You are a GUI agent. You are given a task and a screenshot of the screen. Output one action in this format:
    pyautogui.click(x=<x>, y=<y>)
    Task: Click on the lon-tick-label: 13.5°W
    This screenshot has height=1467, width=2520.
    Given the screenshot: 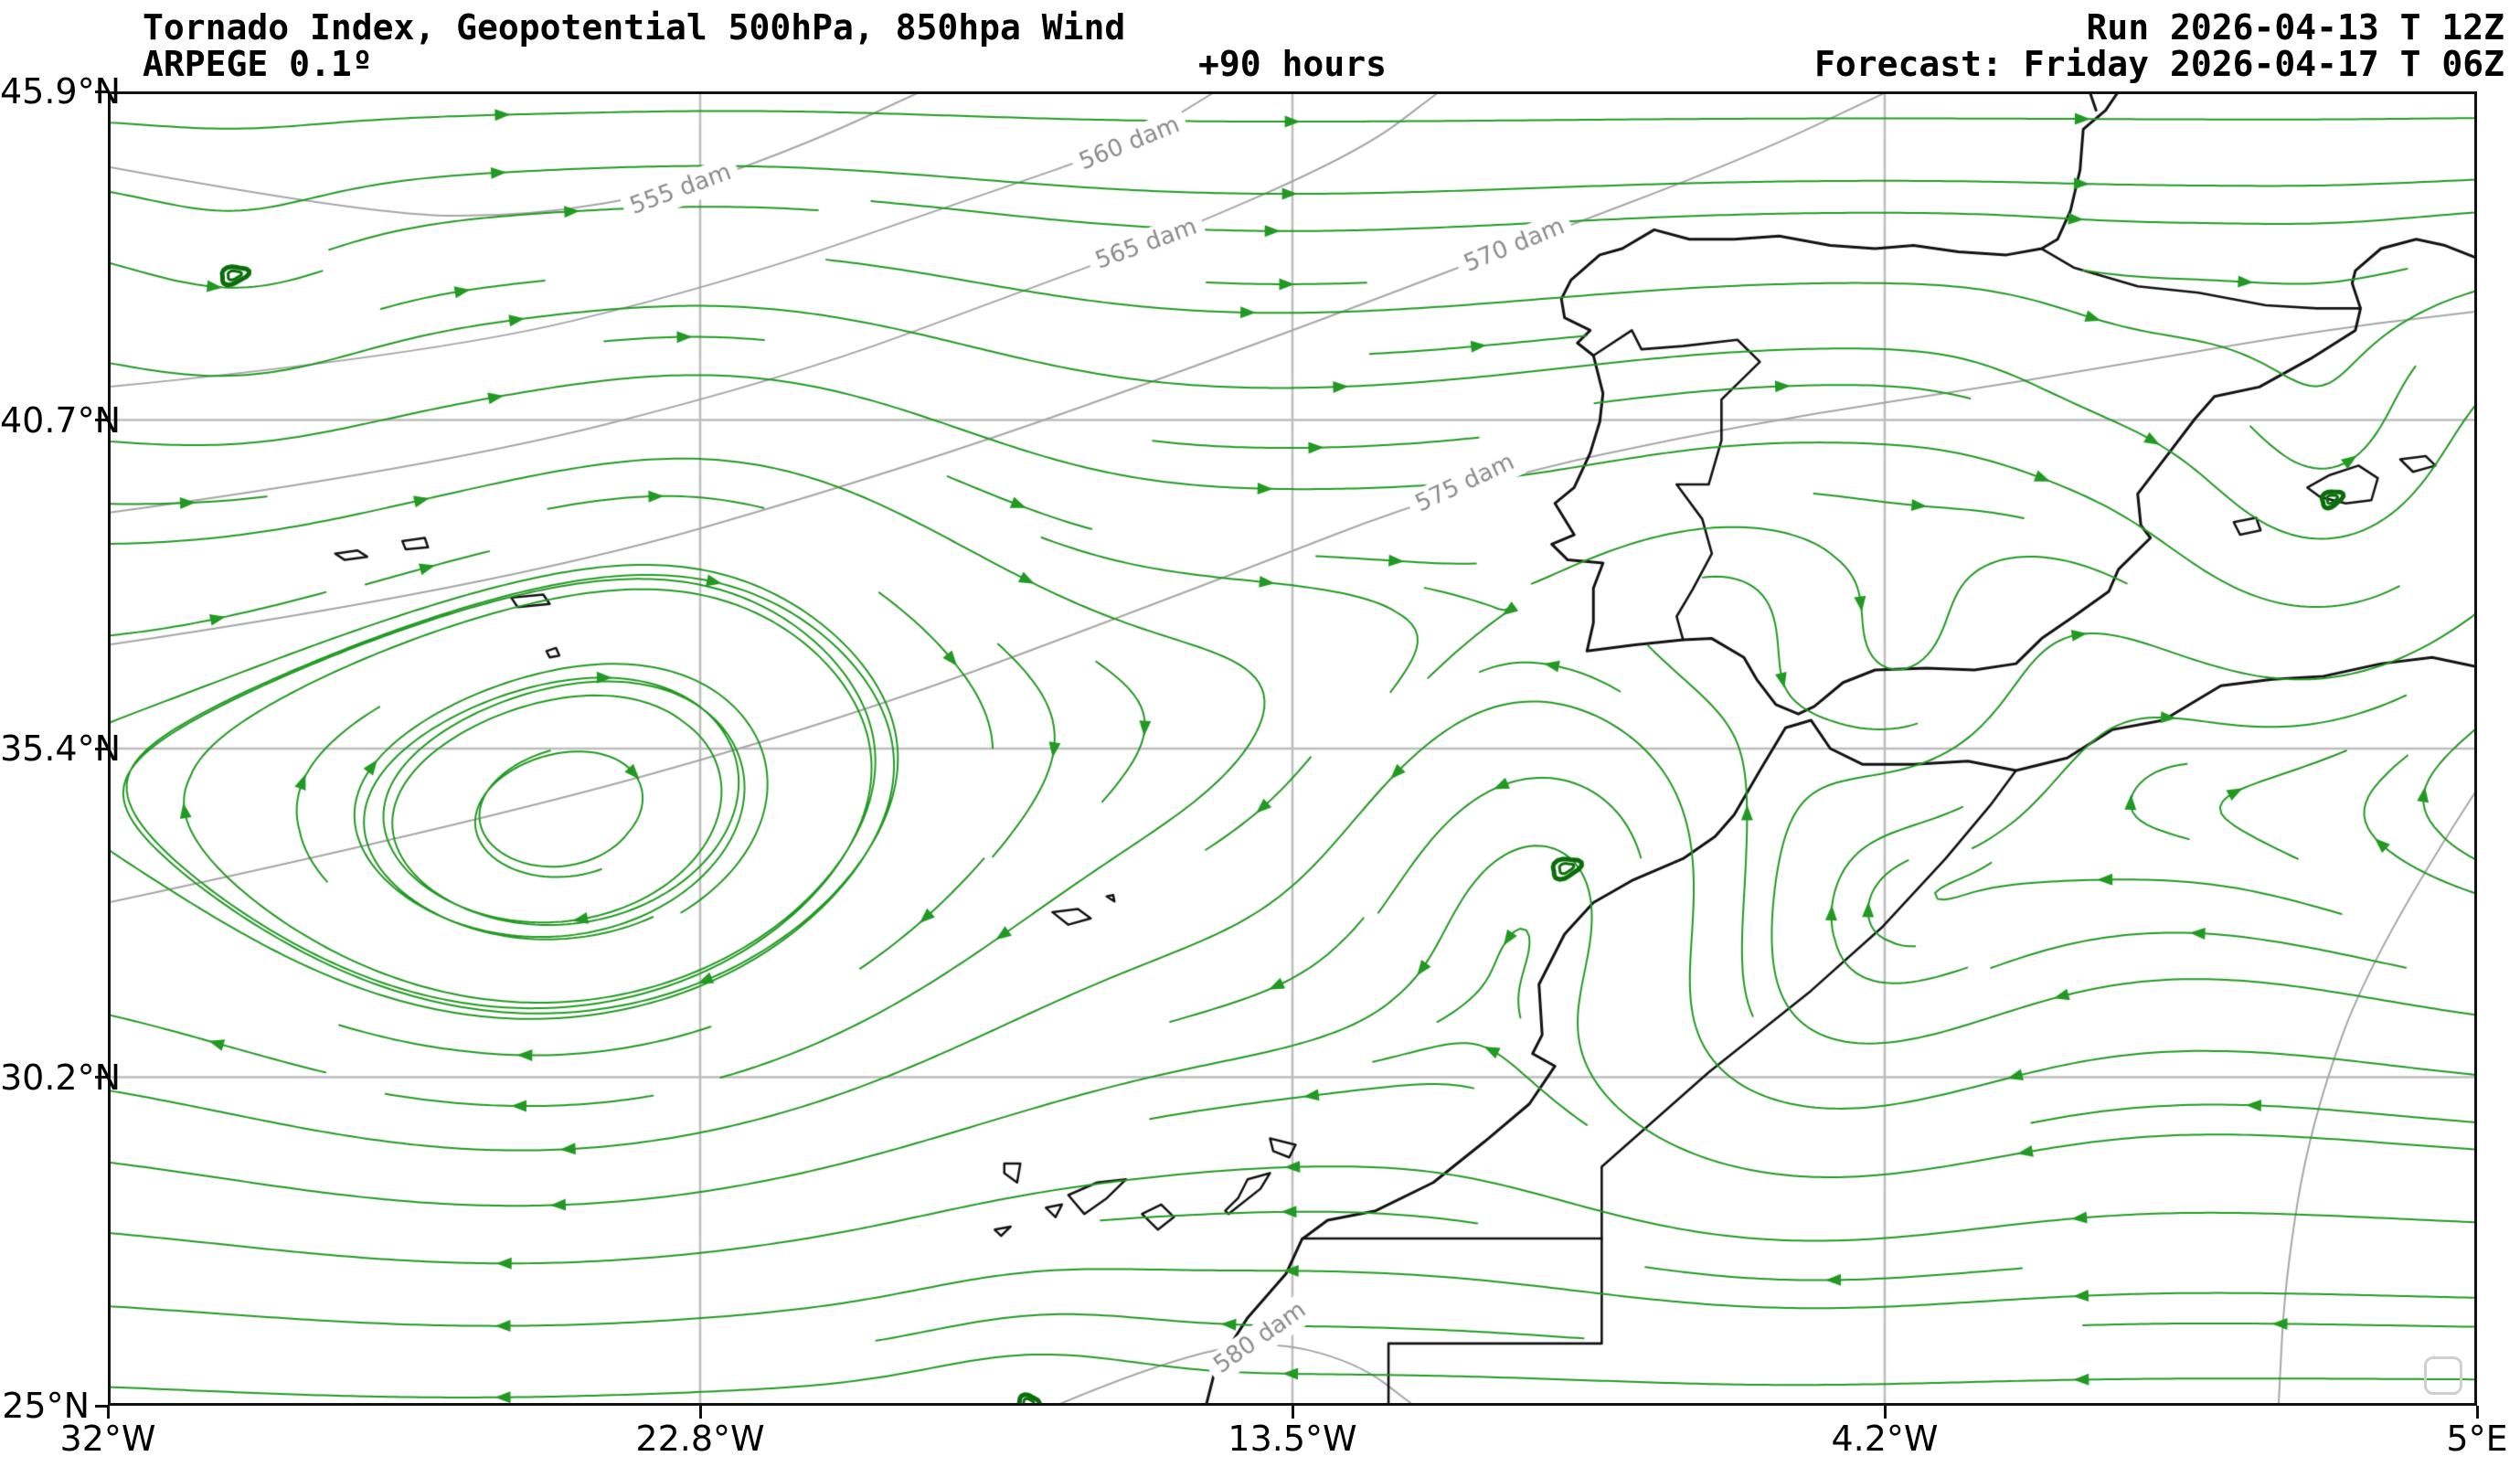 What is the action you would take?
    pyautogui.click(x=1292, y=1439)
    